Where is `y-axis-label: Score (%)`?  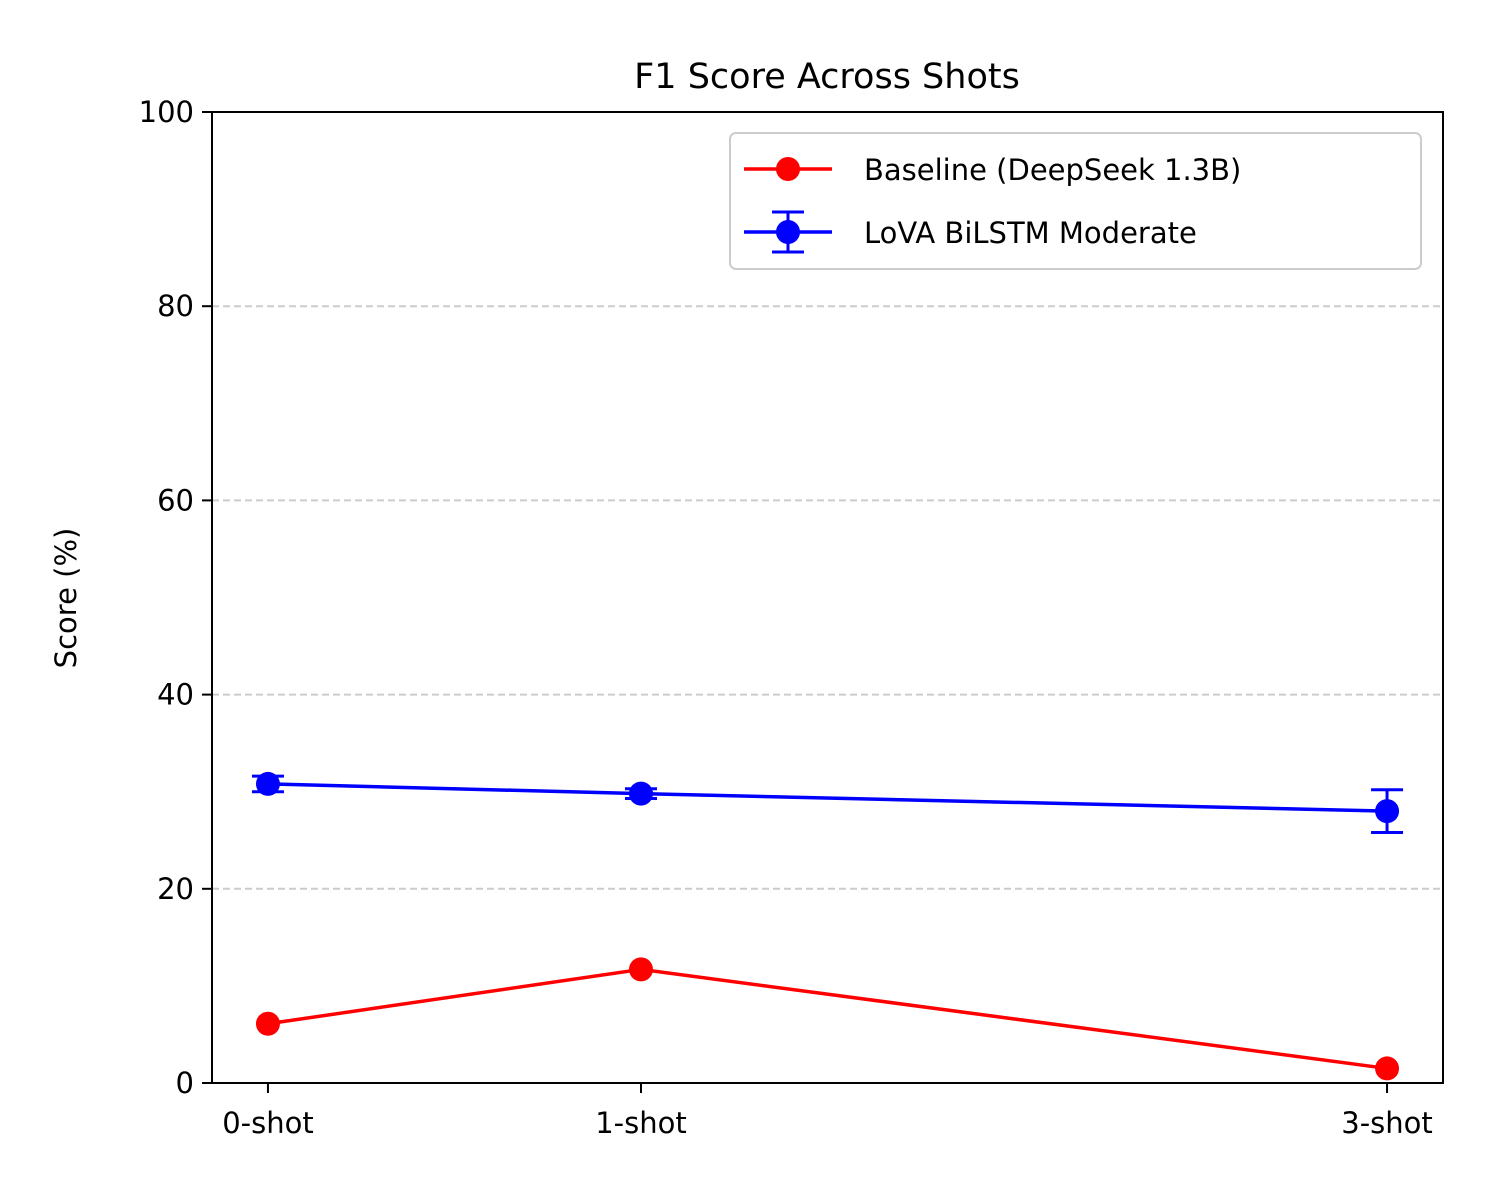
y-axis-label: Score (%) is located at coordinates (66, 598).